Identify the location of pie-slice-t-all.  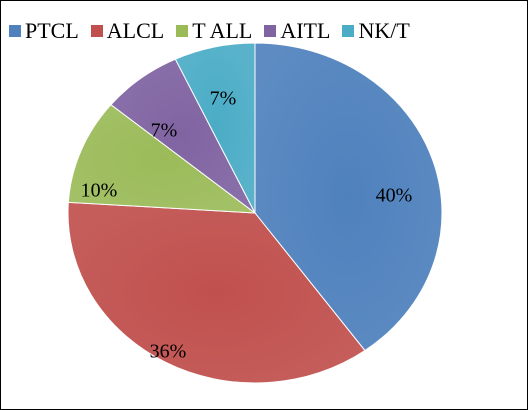
(162, 158).